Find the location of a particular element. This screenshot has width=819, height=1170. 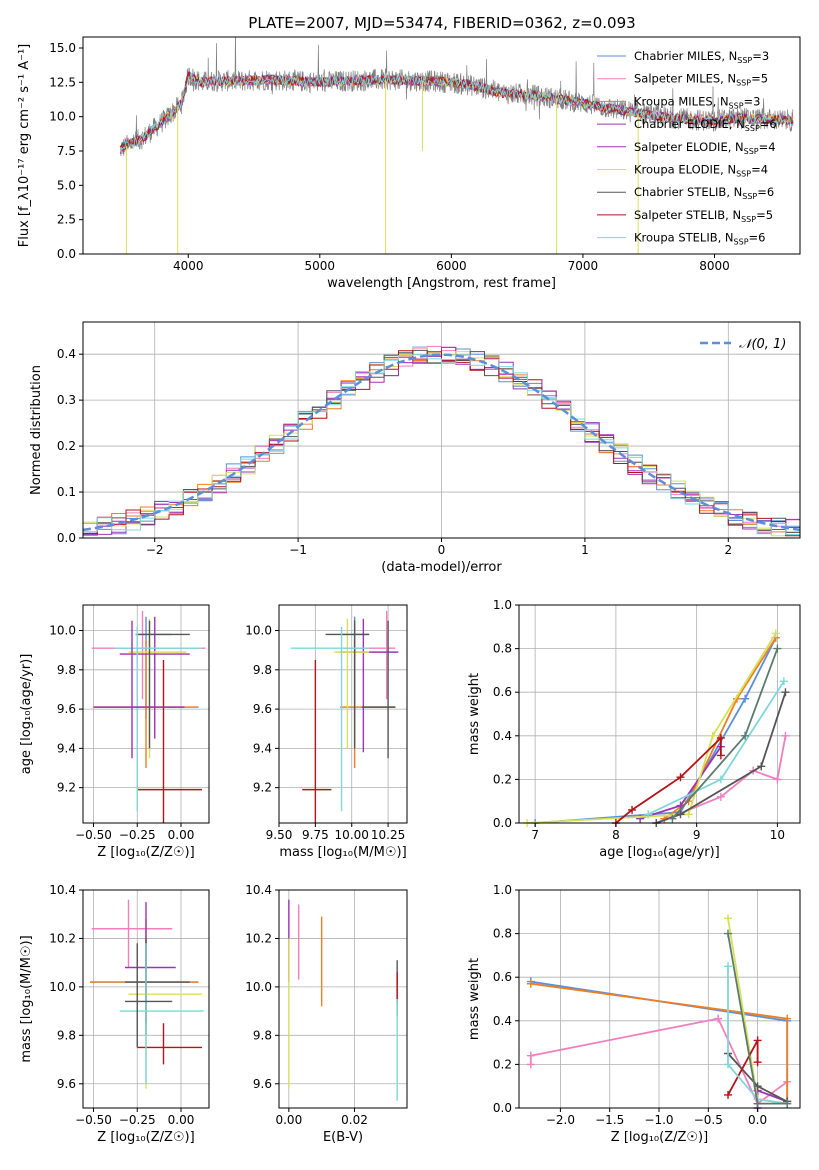

legend-label-main: Kroupa ELODIE, N is located at coordinates (685, 170).